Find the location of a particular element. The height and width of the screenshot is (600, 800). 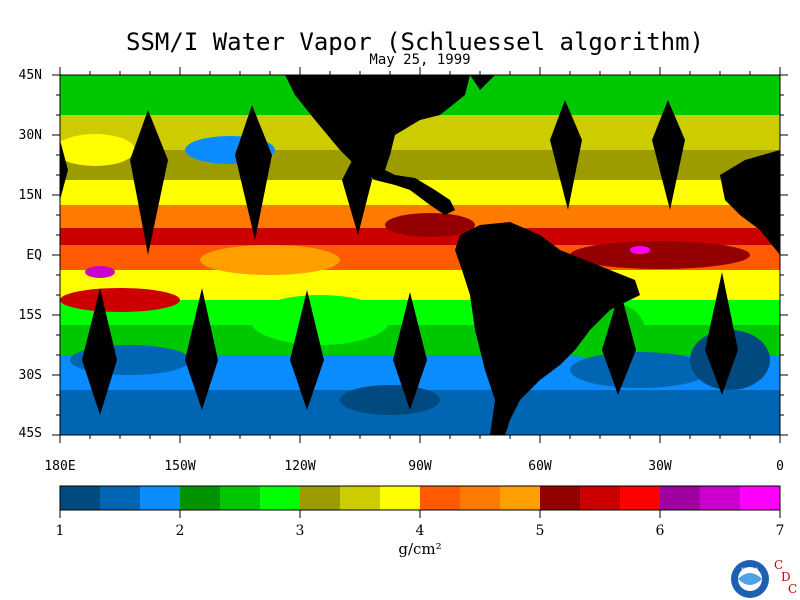

lon-label-120w: 120W is located at coordinates (300, 466).